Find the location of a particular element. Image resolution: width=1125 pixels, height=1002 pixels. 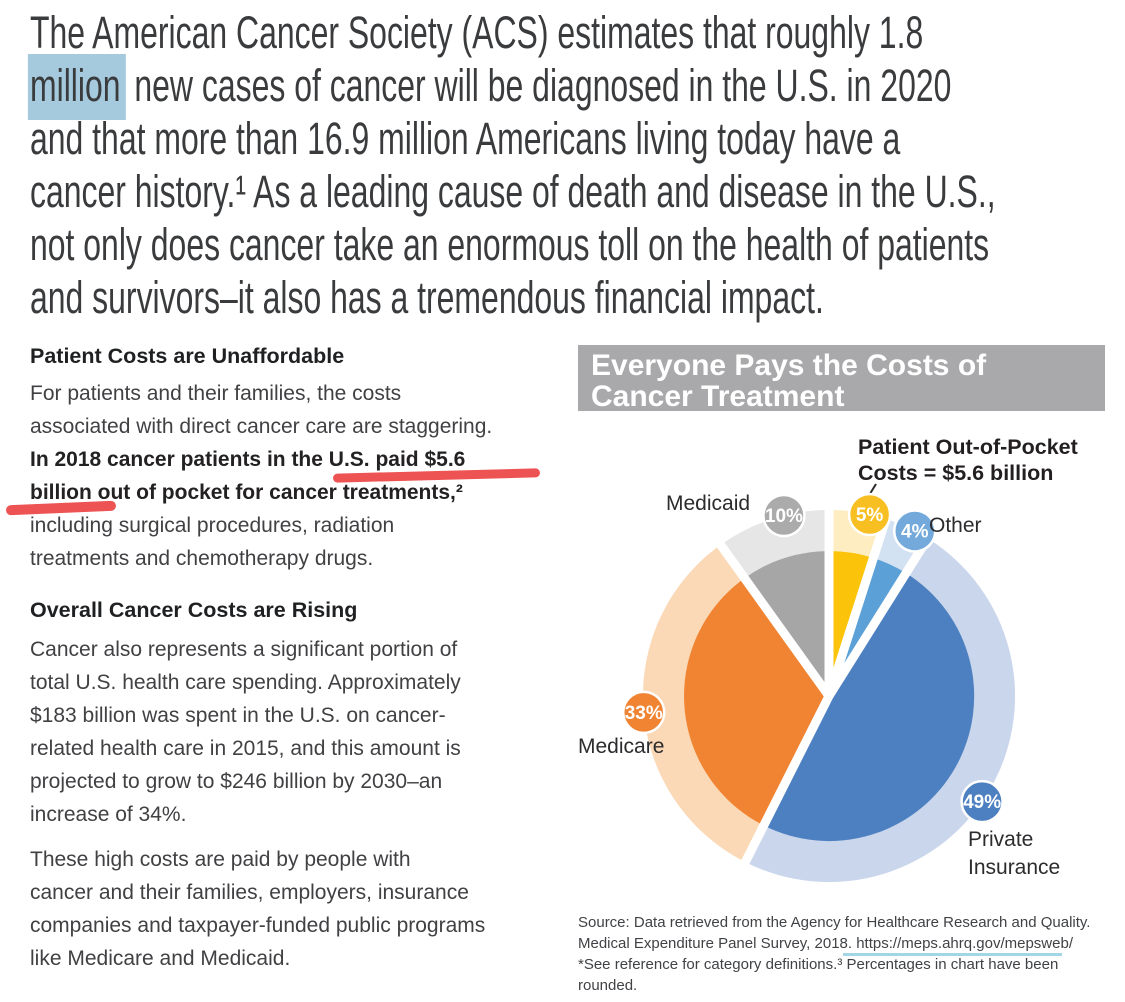

text-line: including surgical procedures, radiation is located at coordinates (212, 525).